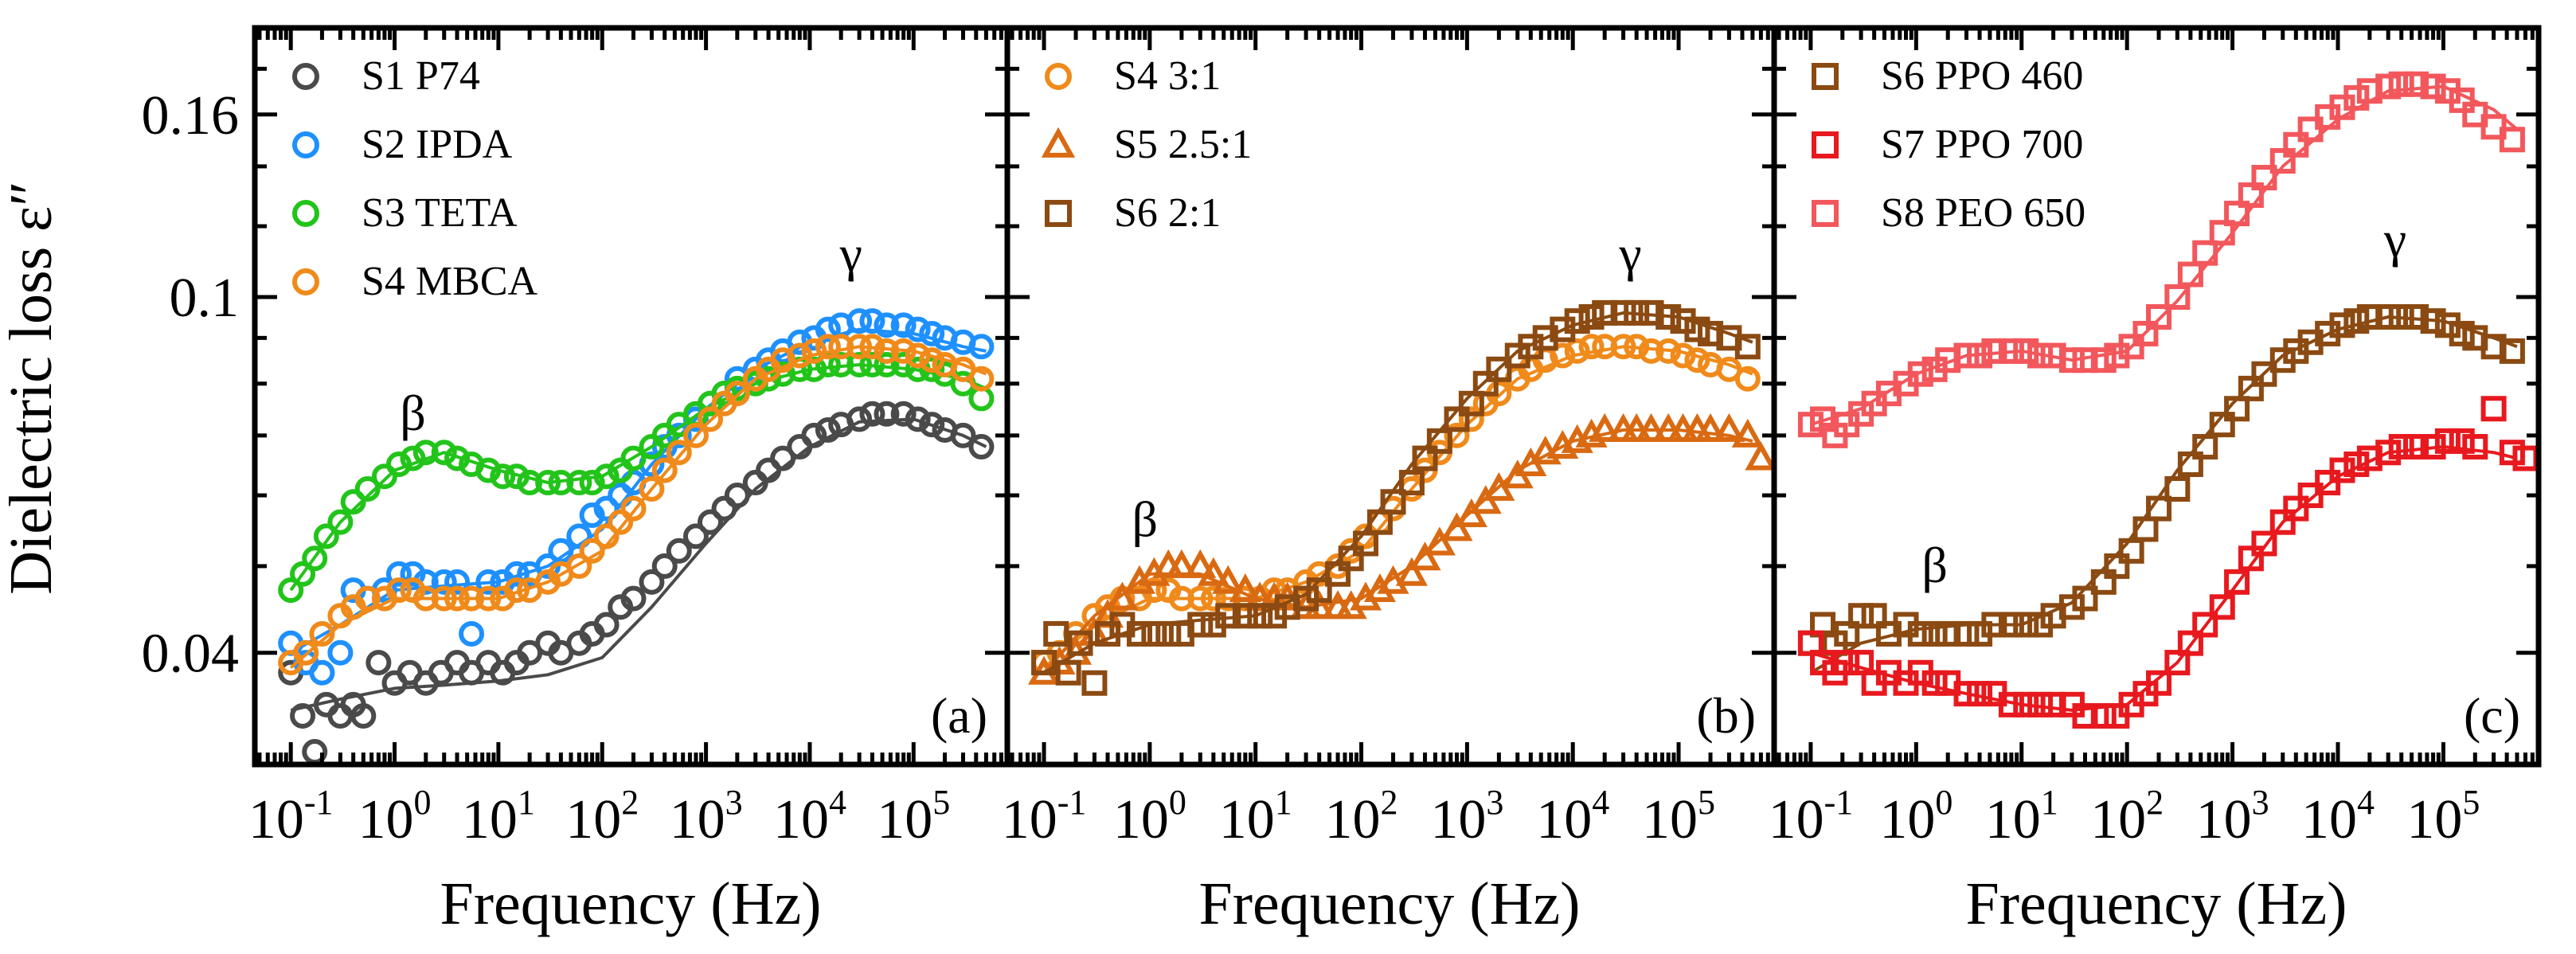 The height and width of the screenshot is (954, 2576). Describe the element at coordinates (305, 213) in the screenshot. I see `legend-marker-S3` at that location.